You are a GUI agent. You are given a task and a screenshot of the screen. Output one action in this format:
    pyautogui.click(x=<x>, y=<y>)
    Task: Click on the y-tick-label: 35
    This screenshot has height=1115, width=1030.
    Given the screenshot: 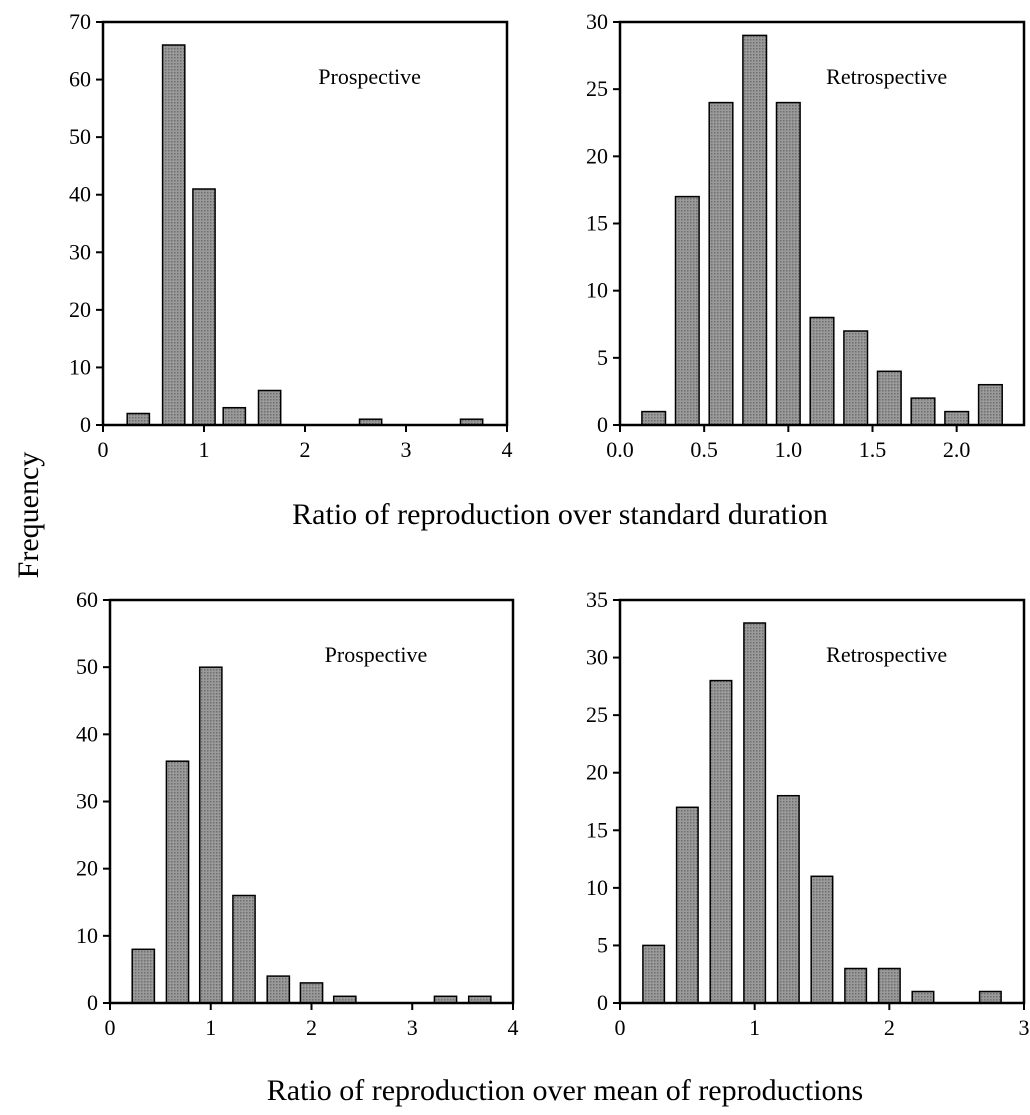 What is the action you would take?
    pyautogui.click(x=597, y=599)
    